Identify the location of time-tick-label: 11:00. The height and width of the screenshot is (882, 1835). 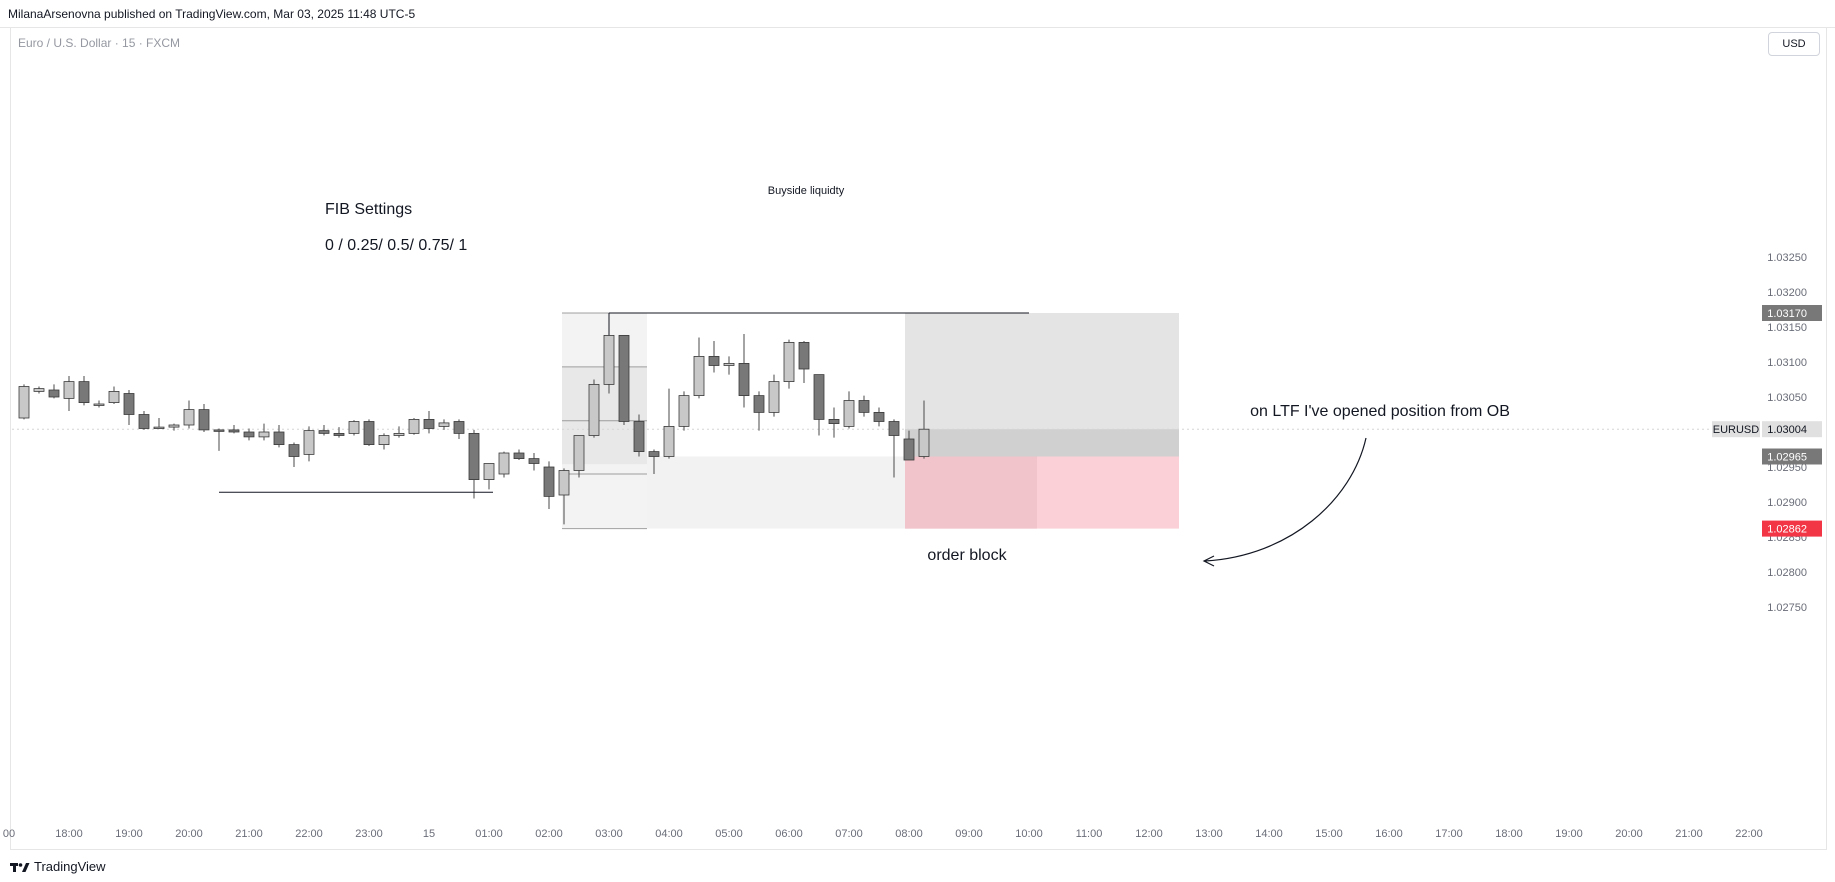
(1089, 834).